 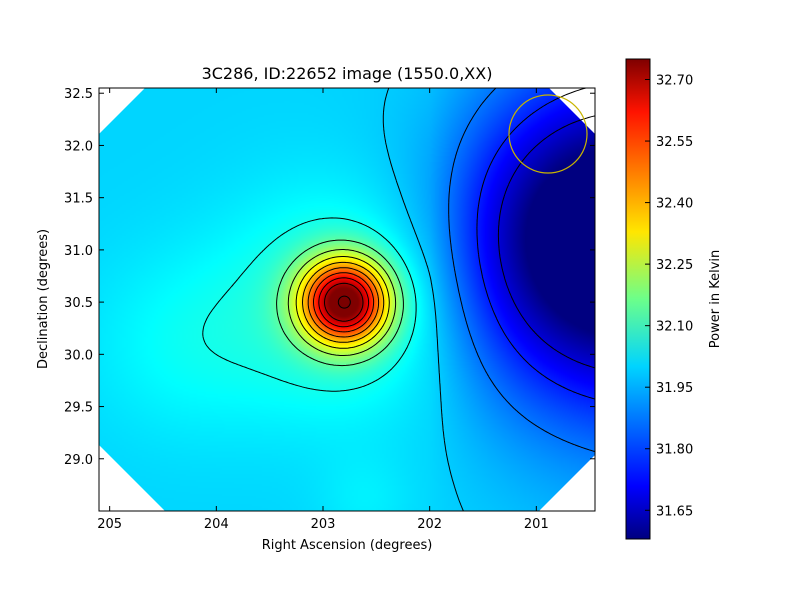 What do you see at coordinates (548, 134) in the screenshot?
I see `beam-circle` at bounding box center [548, 134].